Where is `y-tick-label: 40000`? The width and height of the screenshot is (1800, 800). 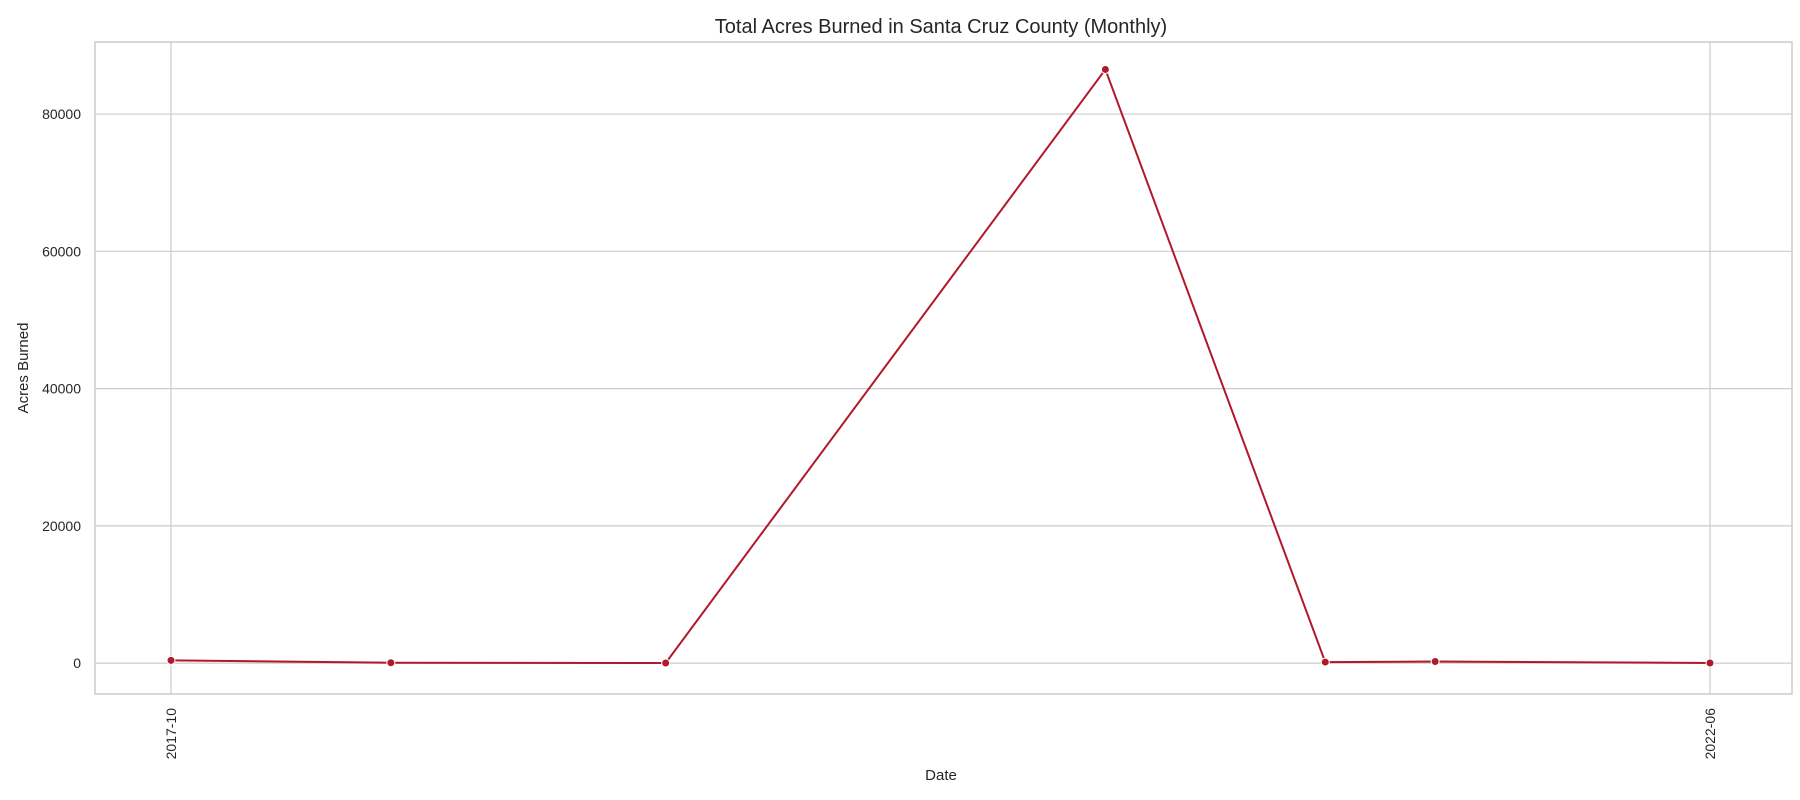 y-tick-label: 40000 is located at coordinates (61, 389).